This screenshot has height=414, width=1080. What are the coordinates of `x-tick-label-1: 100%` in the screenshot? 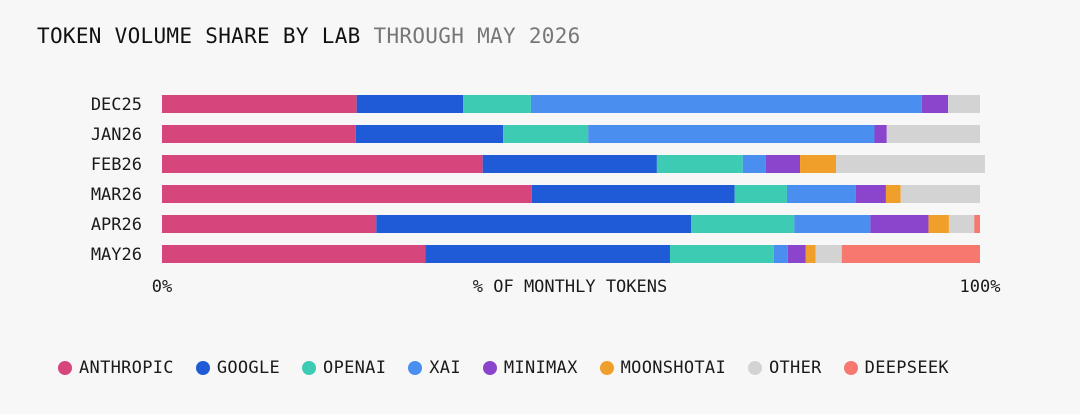 It's located at (980, 287).